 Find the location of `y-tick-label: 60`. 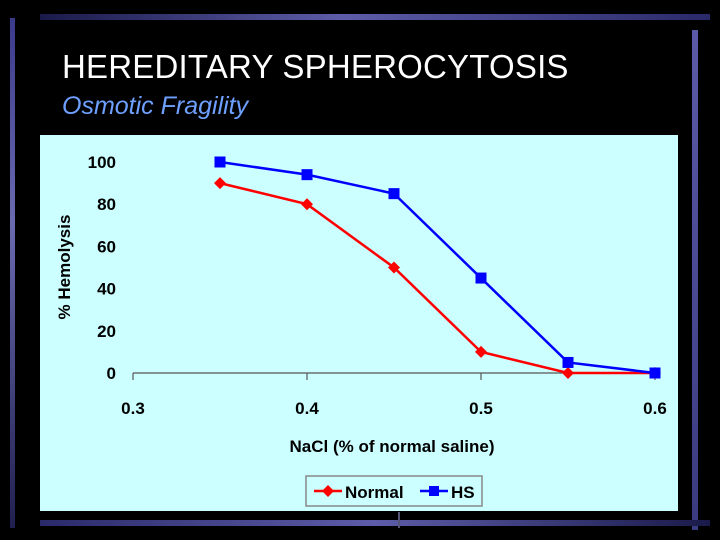

y-tick-label: 60 is located at coordinates (106, 246).